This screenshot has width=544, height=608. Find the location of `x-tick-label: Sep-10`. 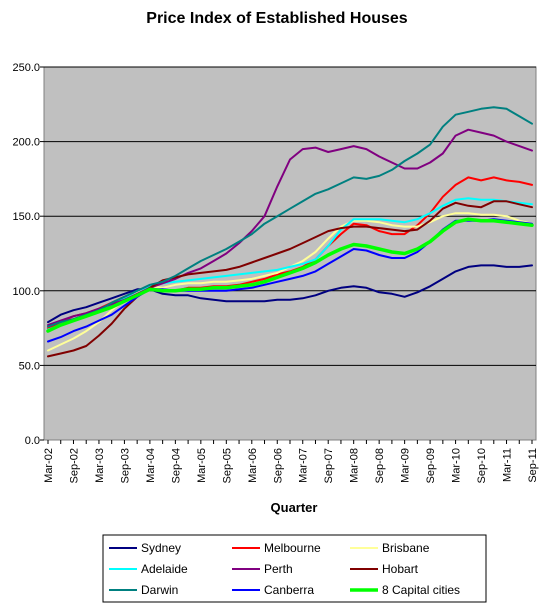

x-tick-label: Sep-10 is located at coordinates (482, 465).